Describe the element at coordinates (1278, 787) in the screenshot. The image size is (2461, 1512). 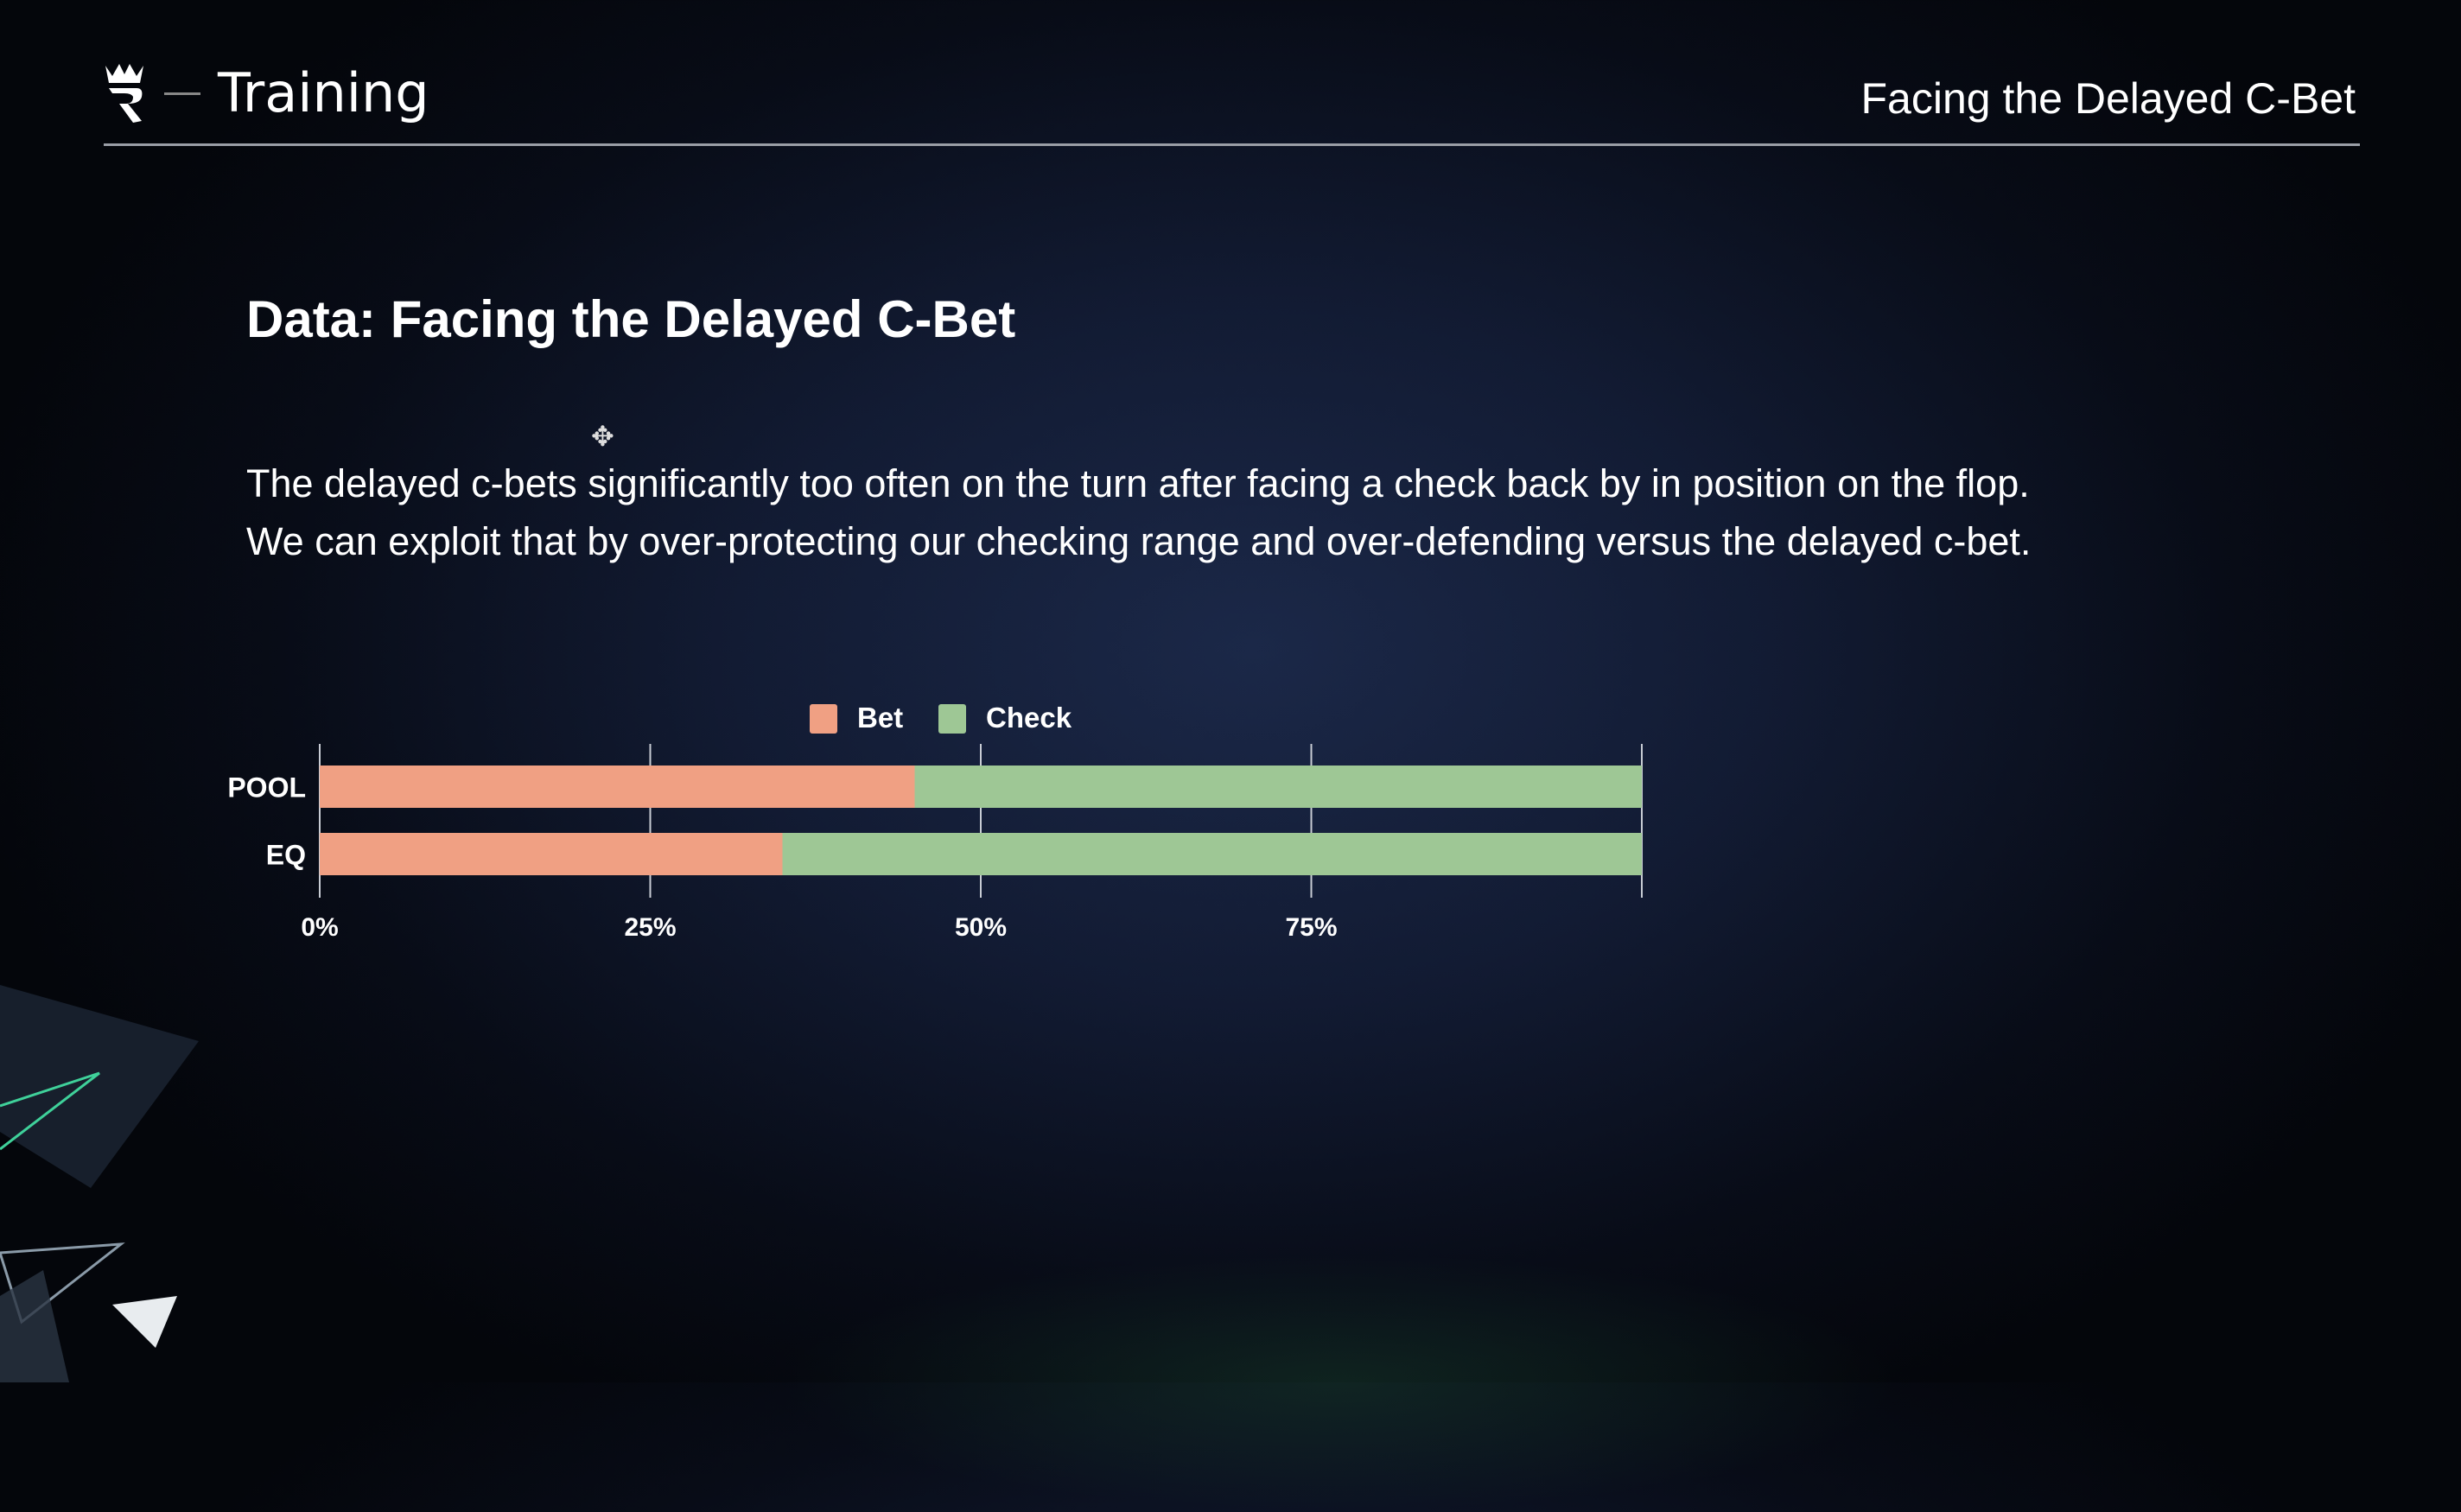
I see `bar-check-pool` at that location.